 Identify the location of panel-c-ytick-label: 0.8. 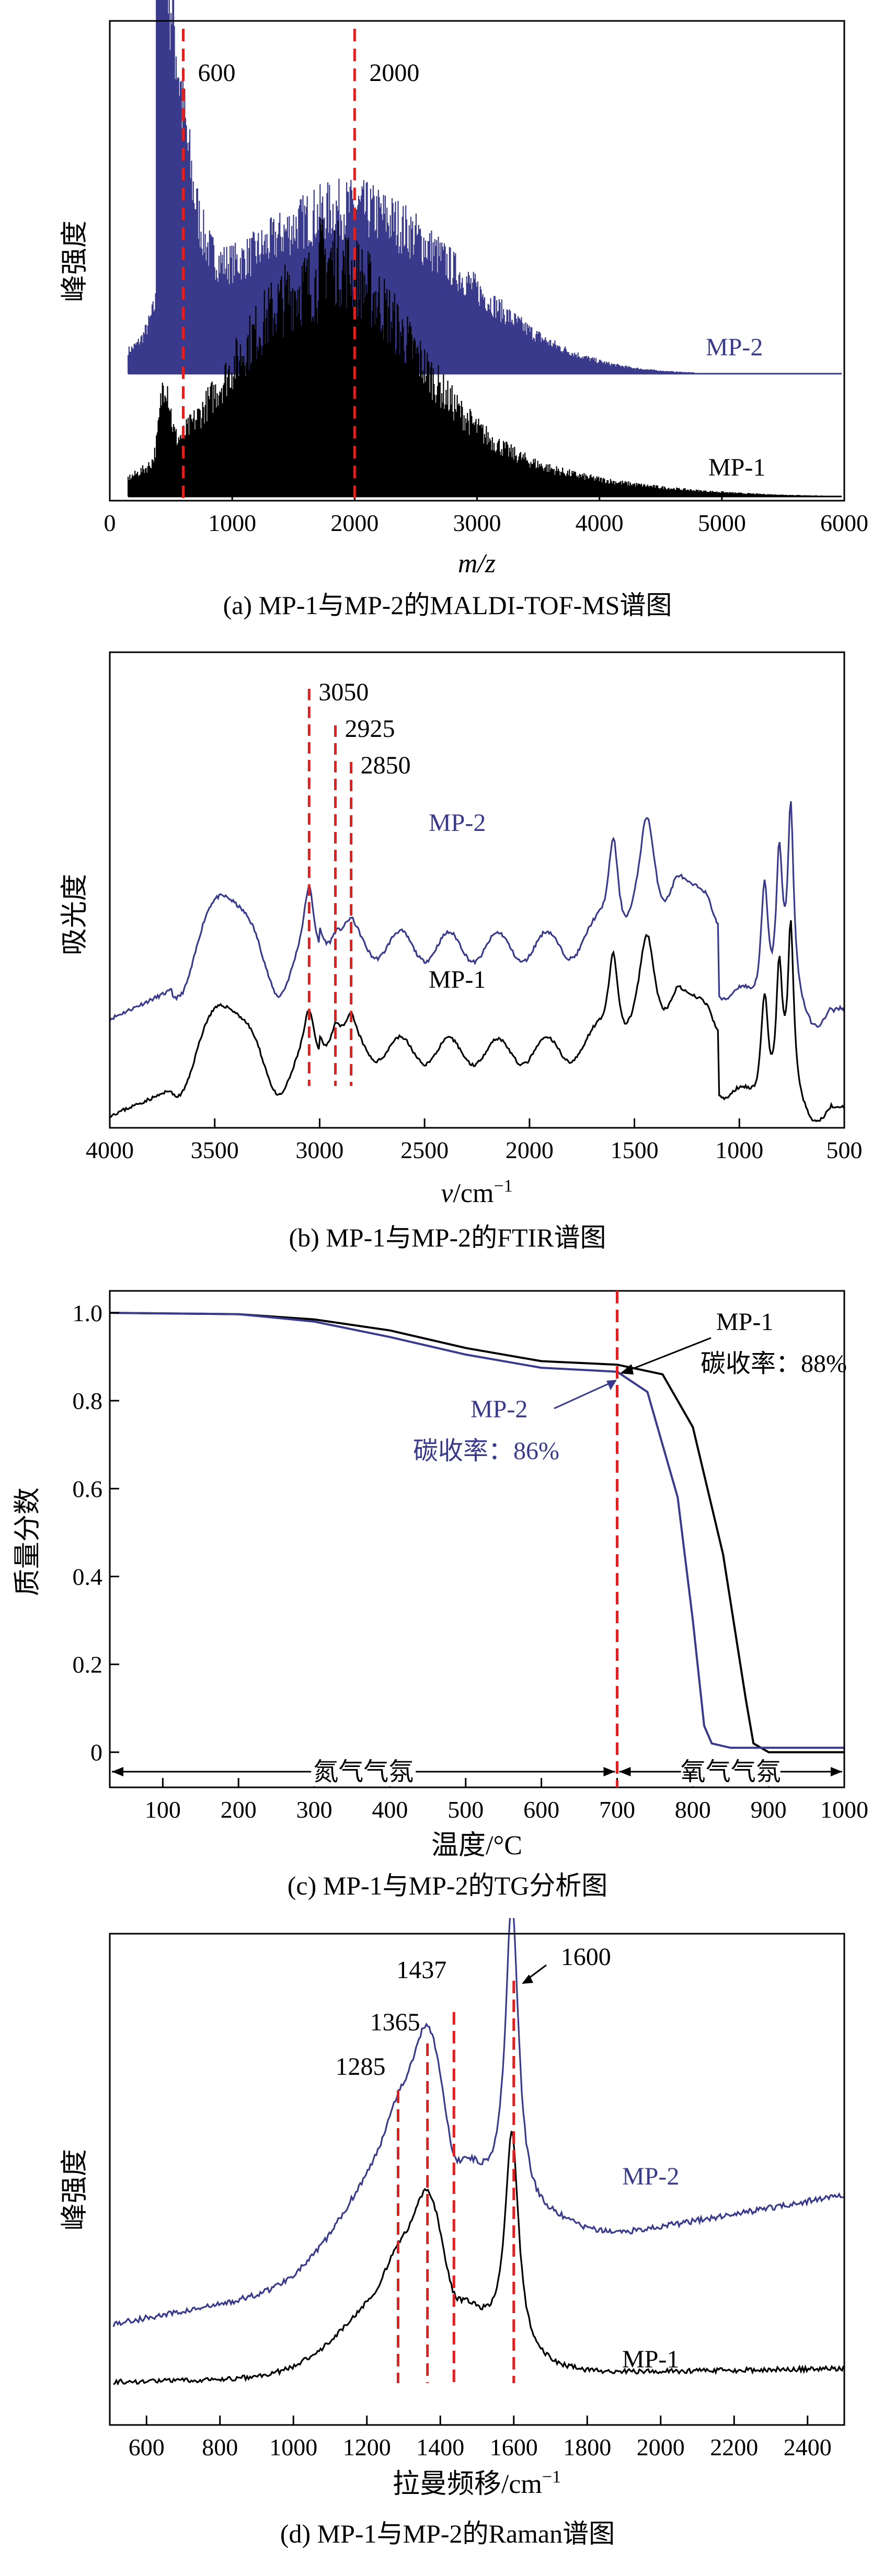
(88, 1401).